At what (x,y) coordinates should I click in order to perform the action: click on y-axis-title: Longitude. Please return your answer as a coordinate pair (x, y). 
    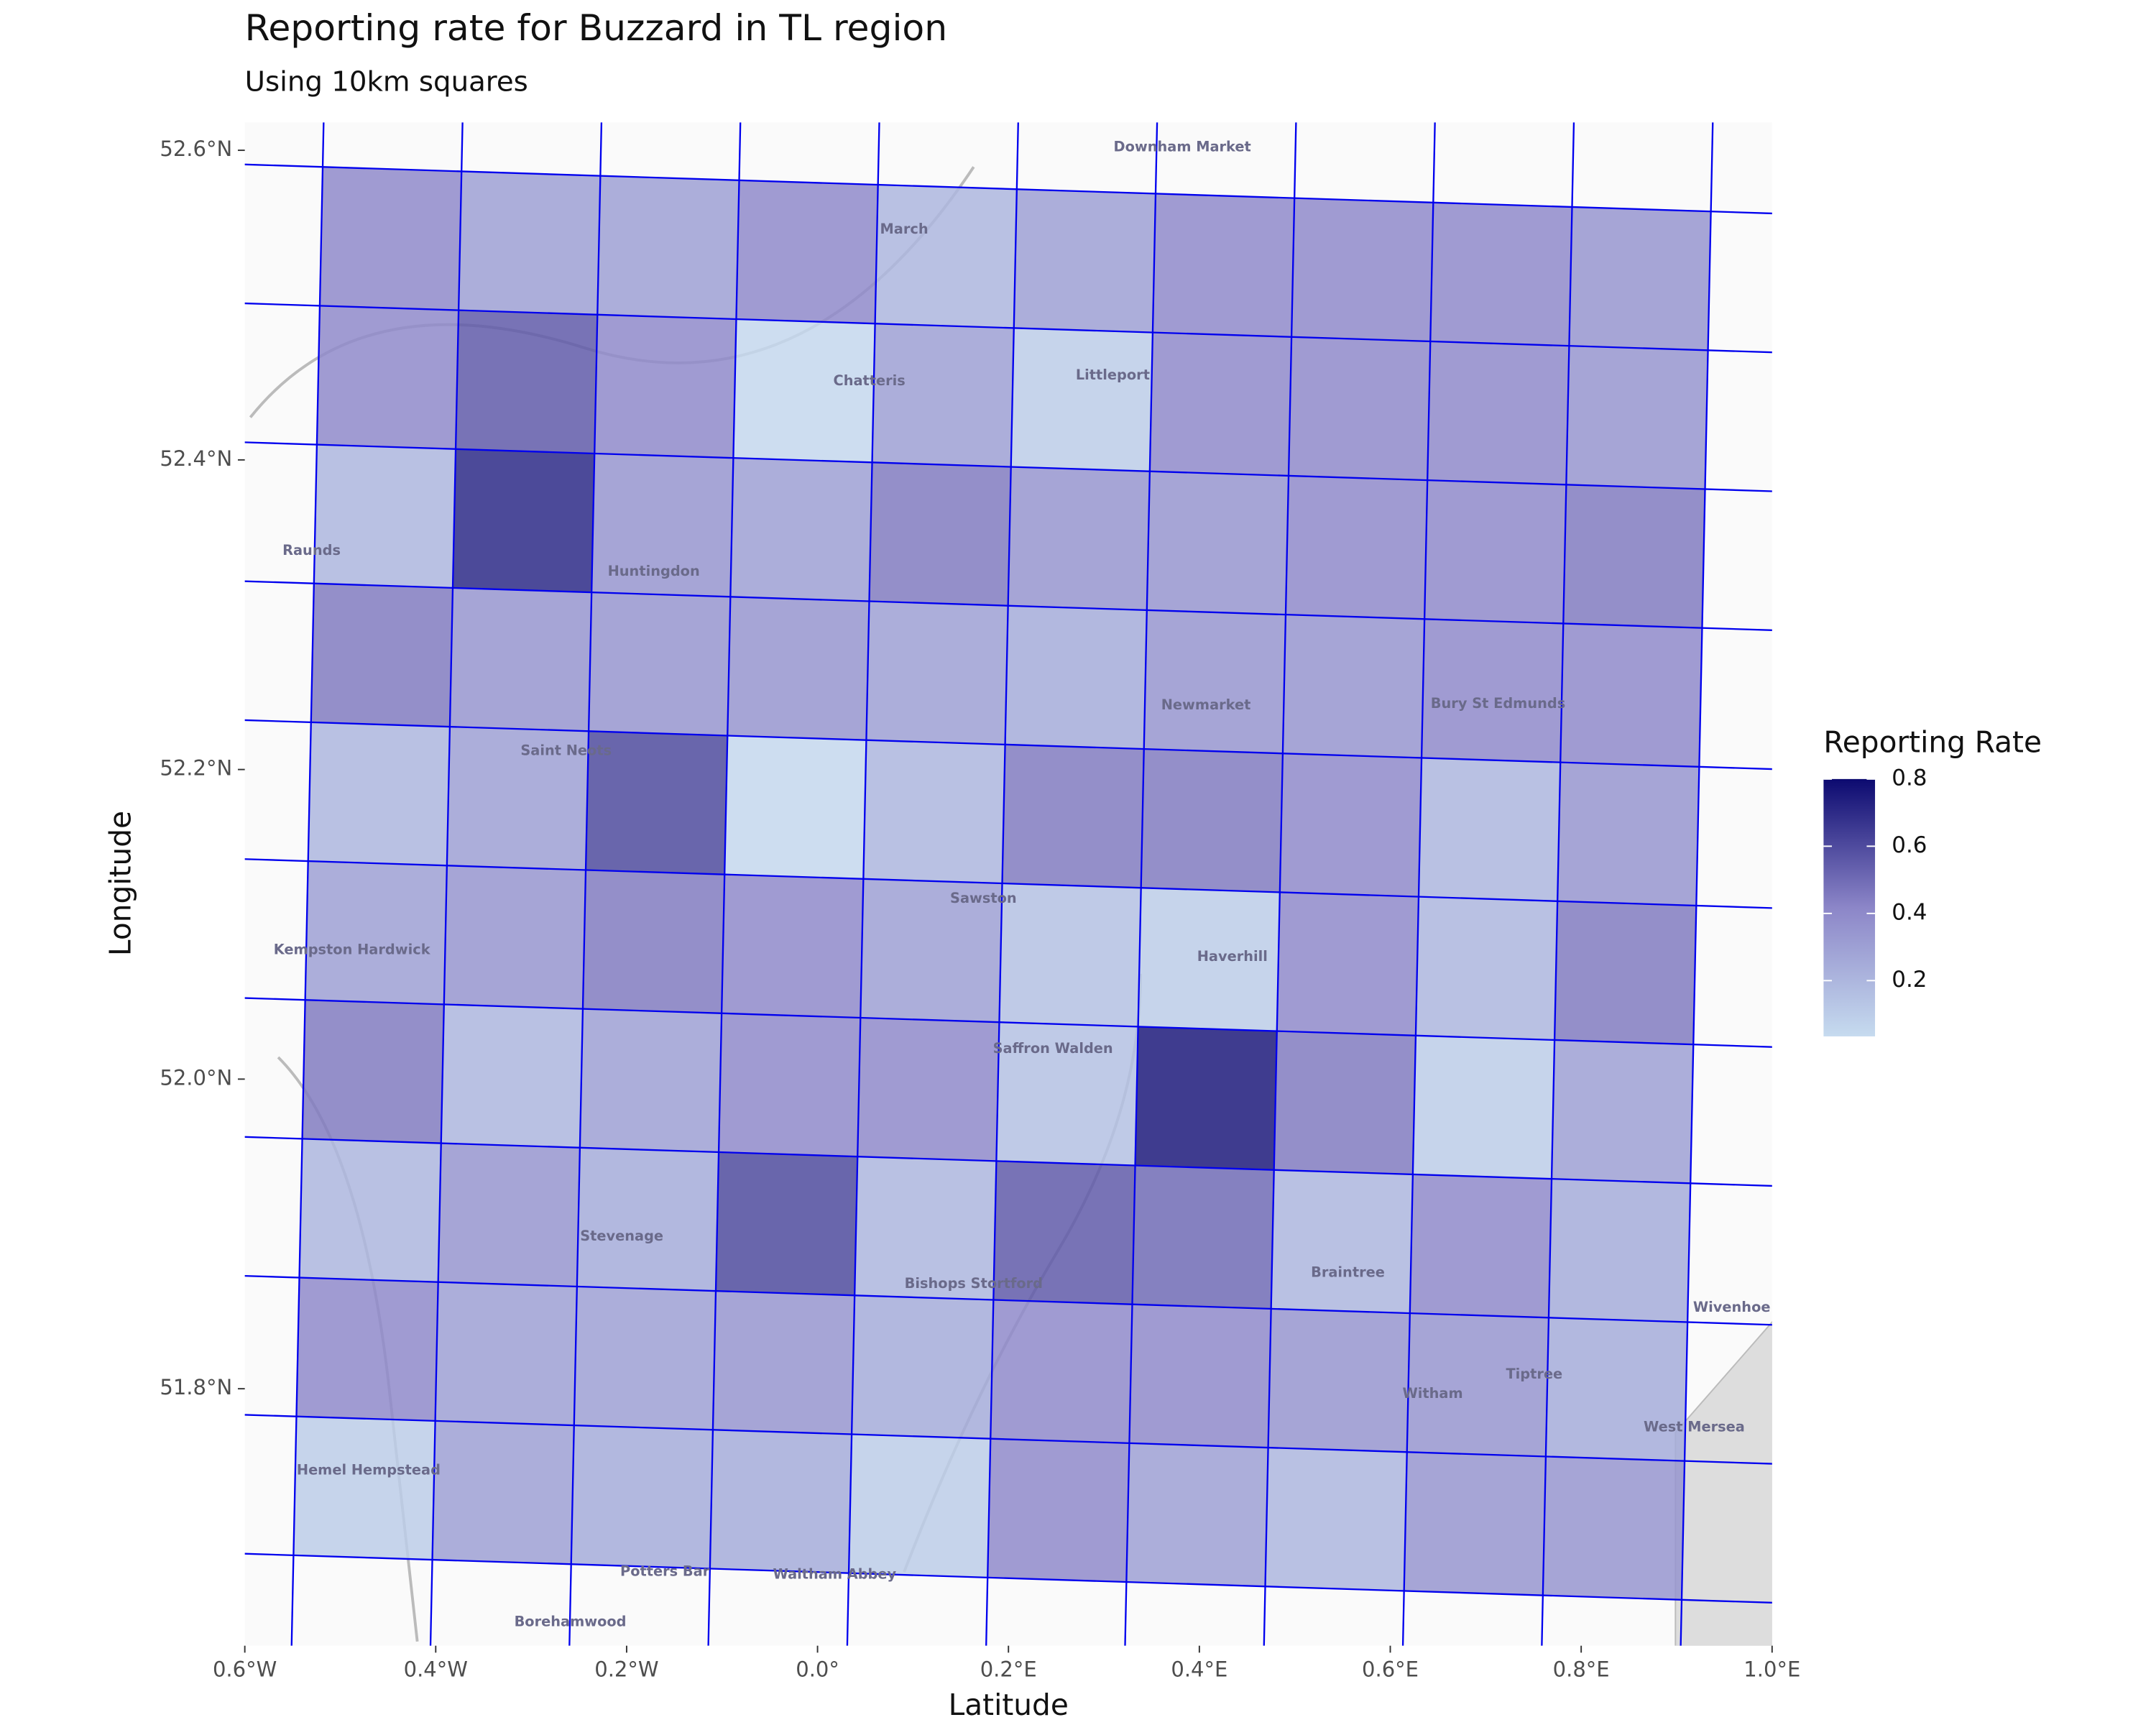
    Looking at the image, I should click on (120, 883).